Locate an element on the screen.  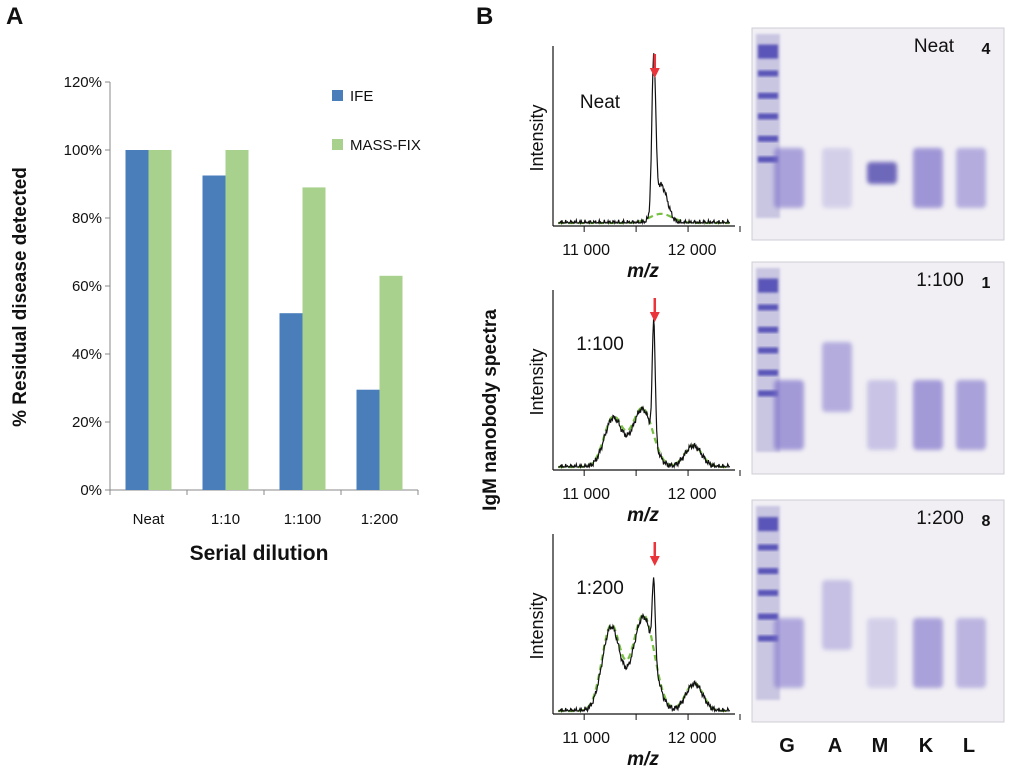
panel-label-b: B is located at coordinates (484, 16).